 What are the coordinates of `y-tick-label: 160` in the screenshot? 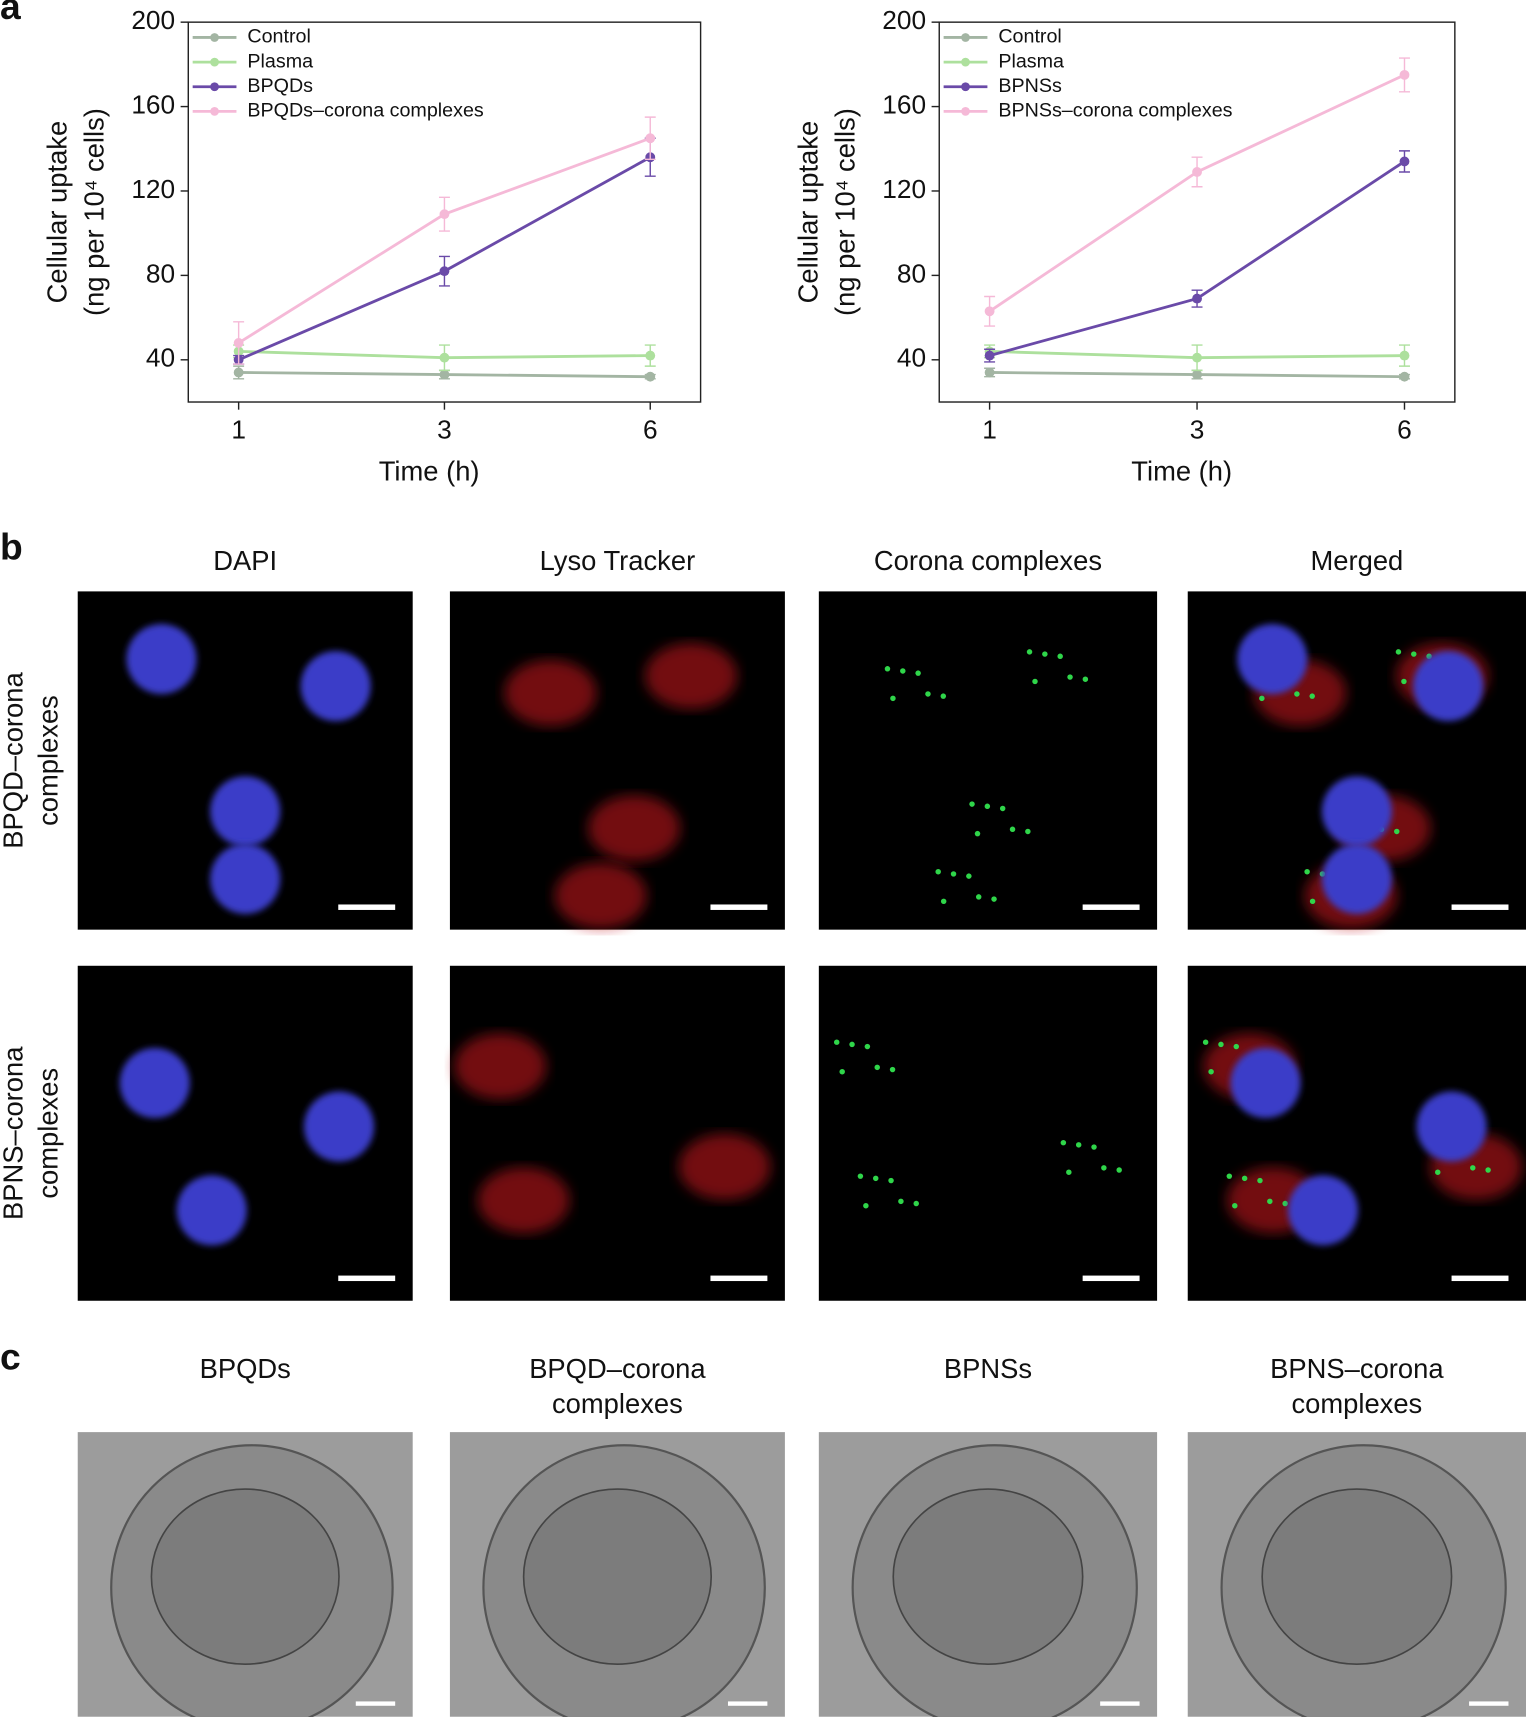 It's located at (153, 105).